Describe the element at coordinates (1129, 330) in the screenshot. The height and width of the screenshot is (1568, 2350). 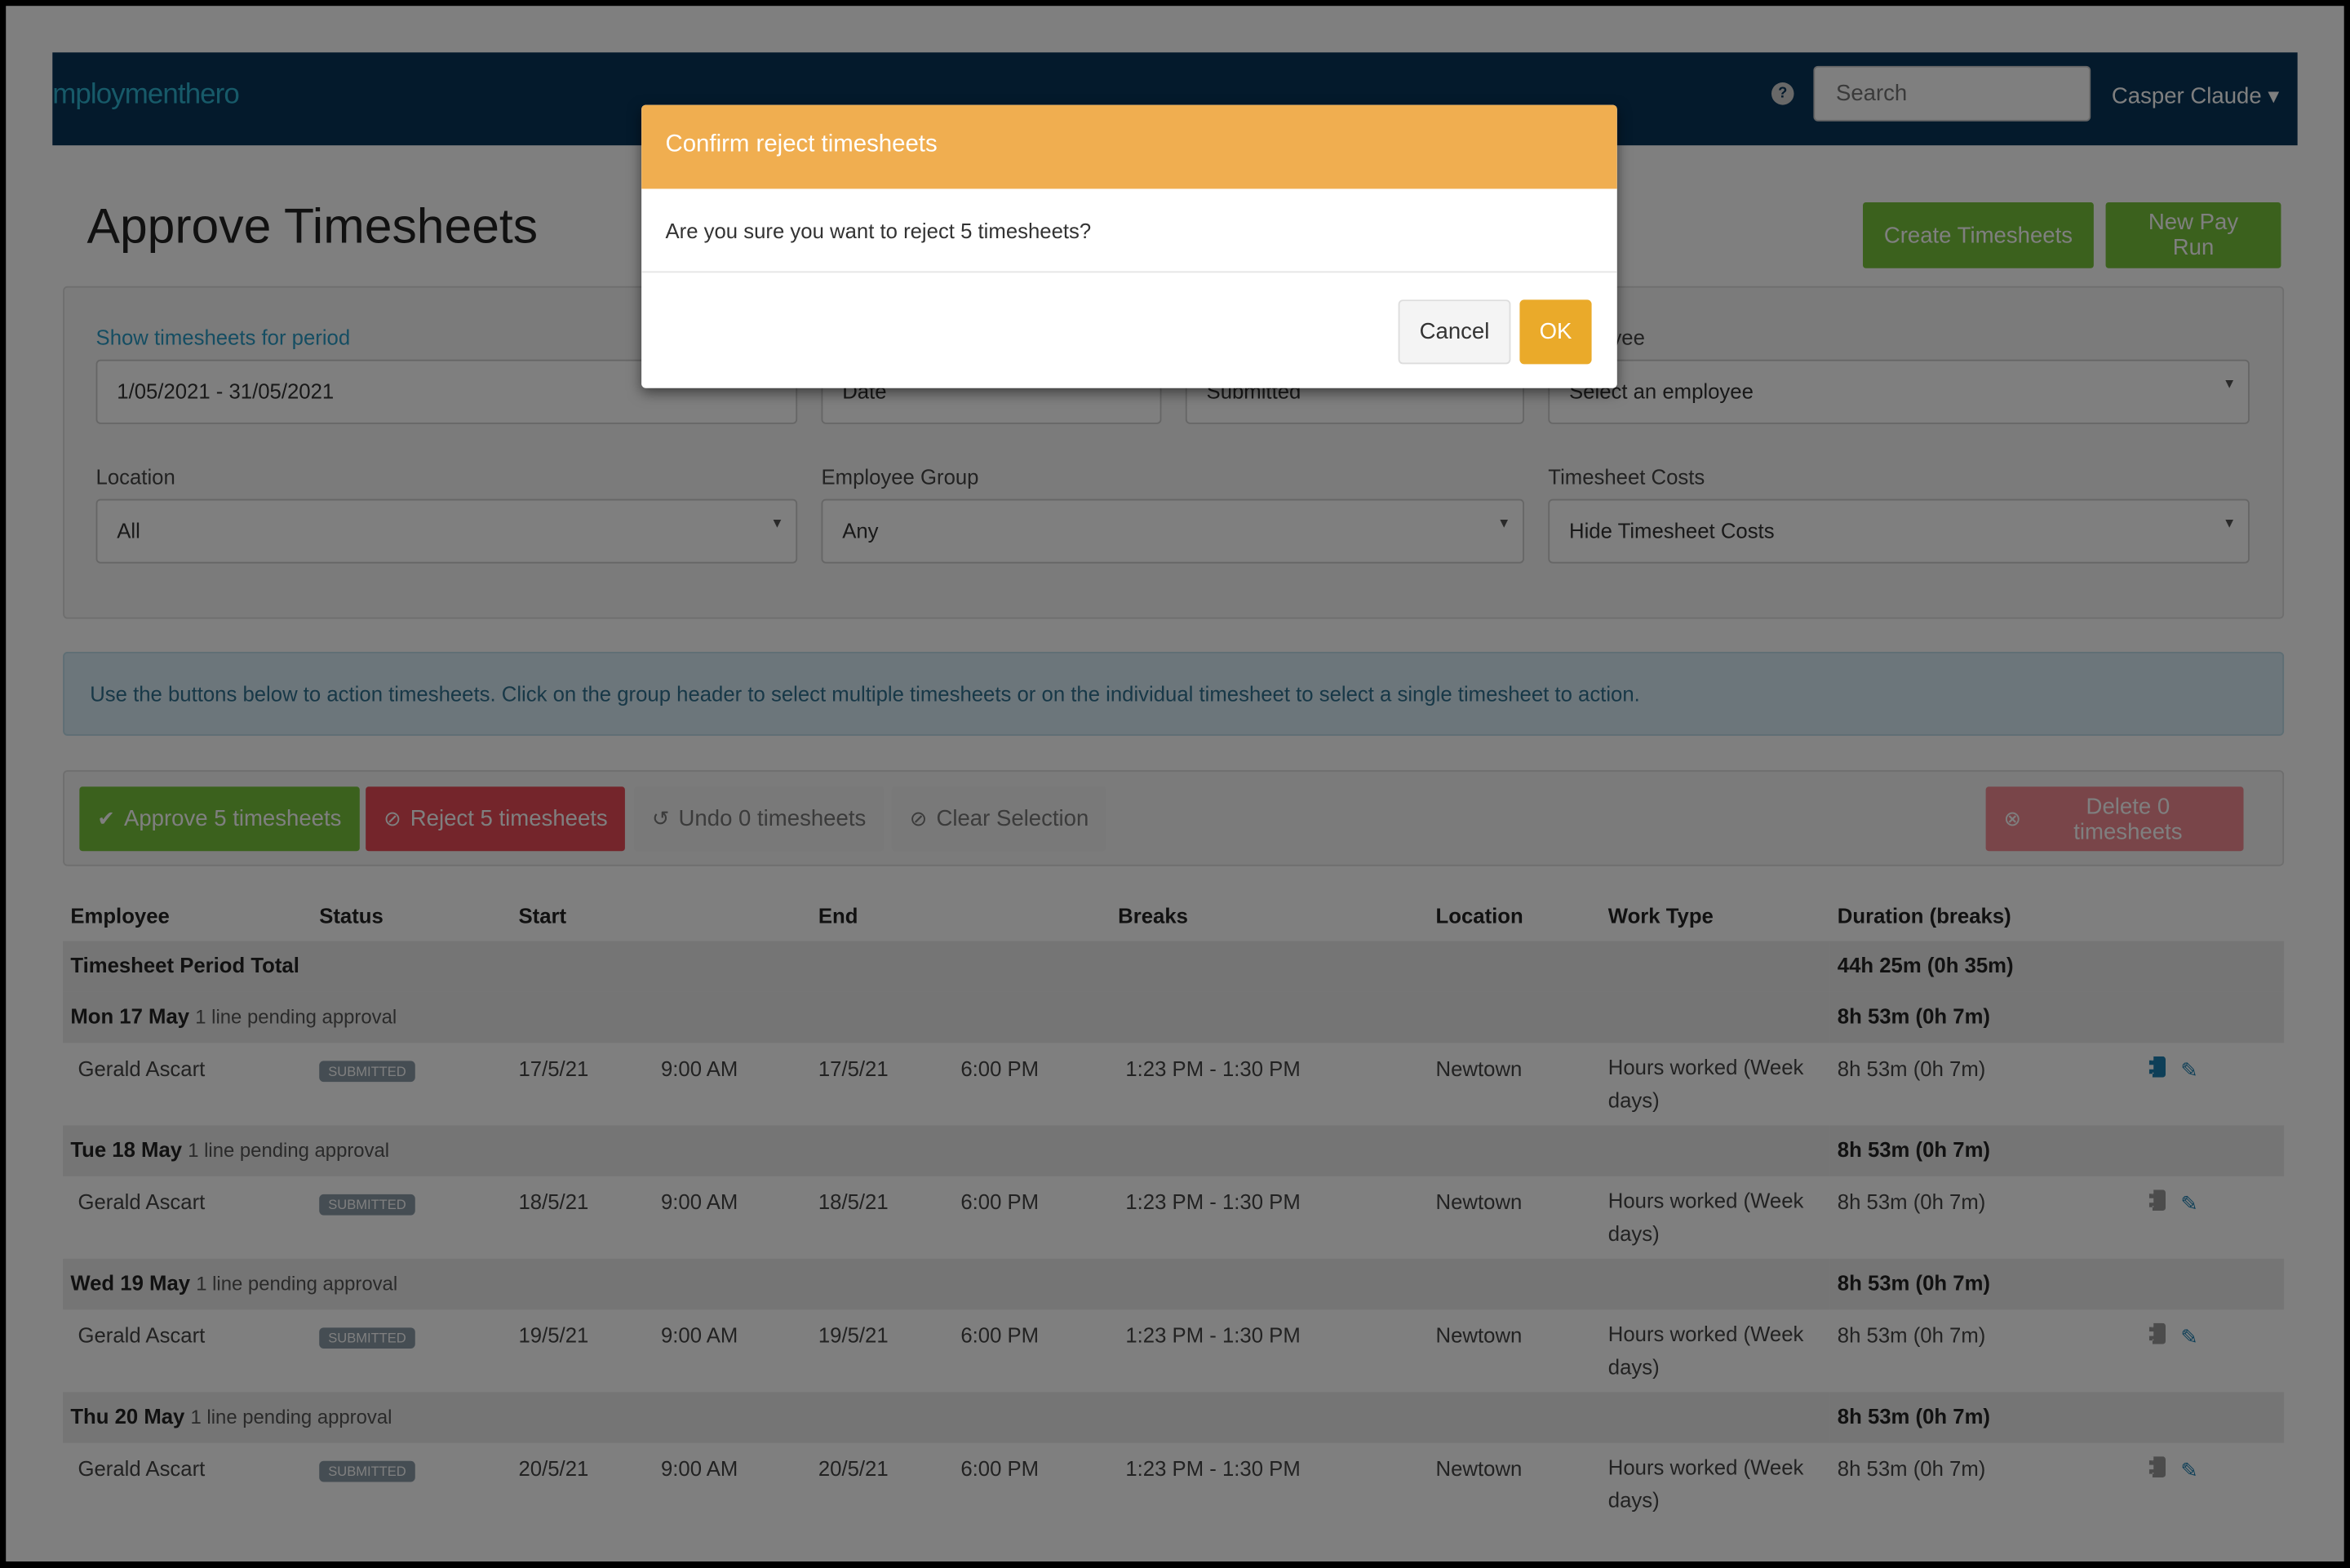
I see `modal-footer: Cancel OK` at that location.